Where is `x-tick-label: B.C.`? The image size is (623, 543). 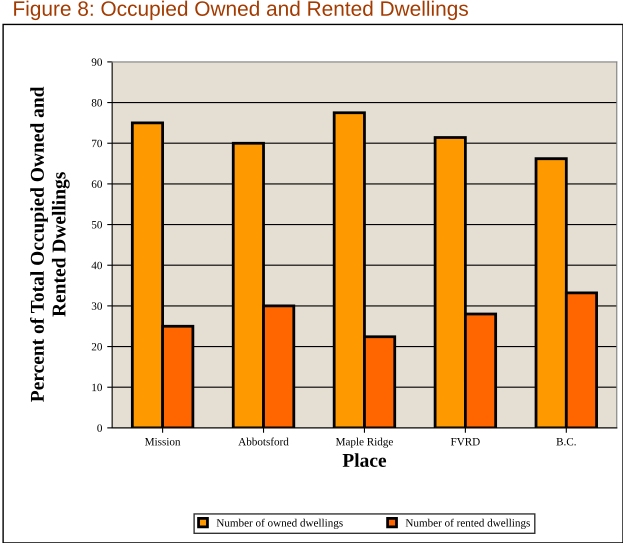
x-tick-label: B.C. is located at coordinates (566, 442).